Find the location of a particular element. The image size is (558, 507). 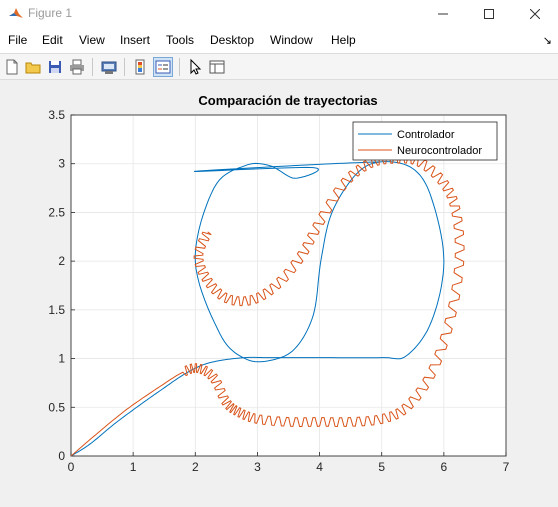

menu-help: Help is located at coordinates (343, 40).